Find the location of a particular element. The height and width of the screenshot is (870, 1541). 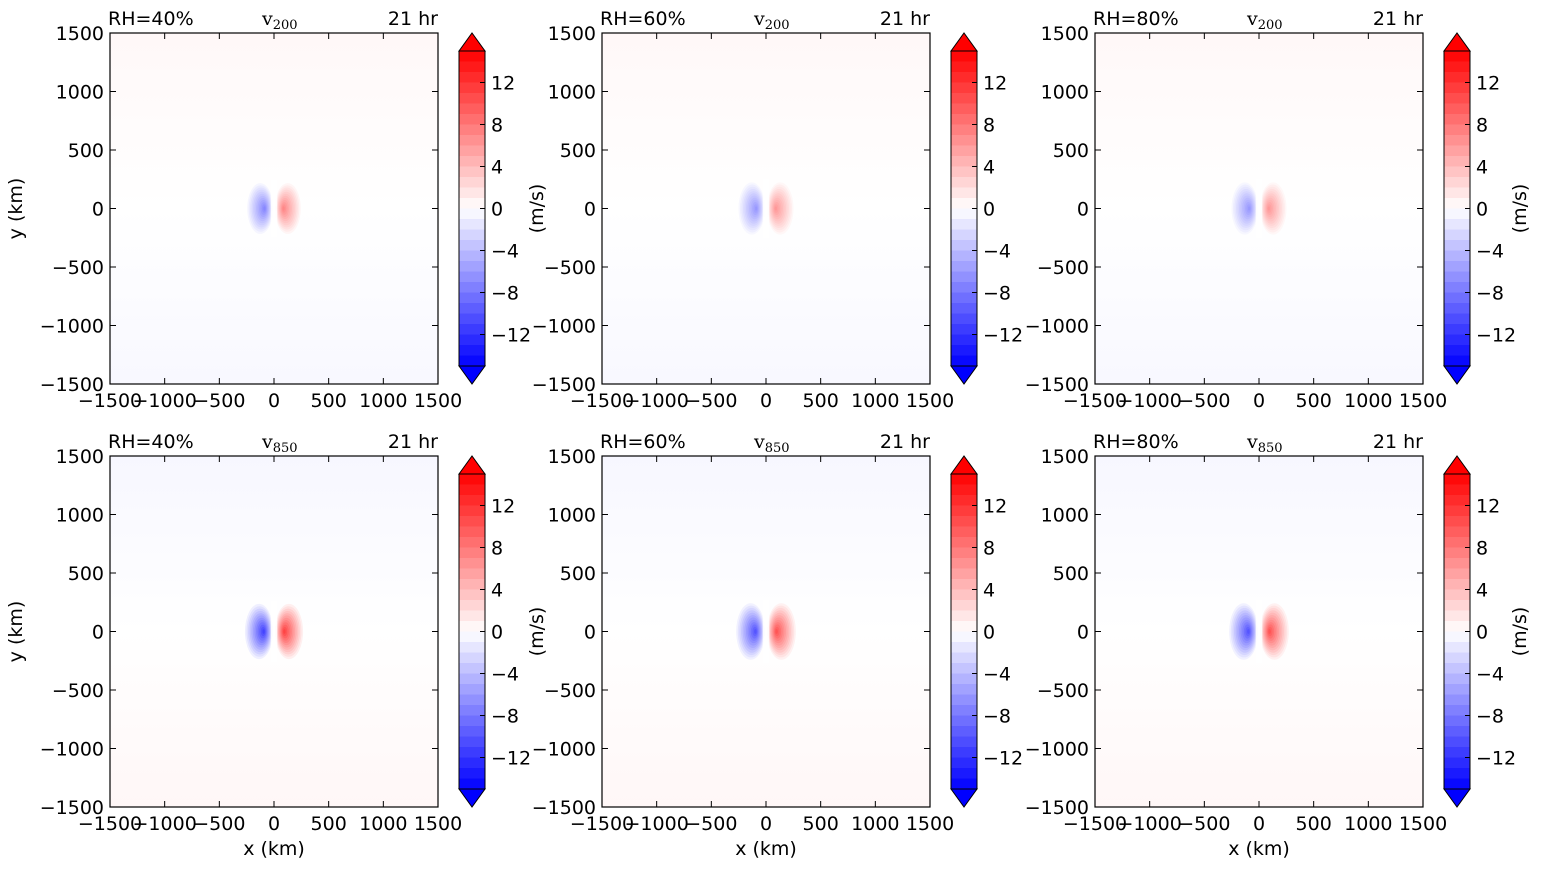

time-label: 21 hr is located at coordinates (905, 442).